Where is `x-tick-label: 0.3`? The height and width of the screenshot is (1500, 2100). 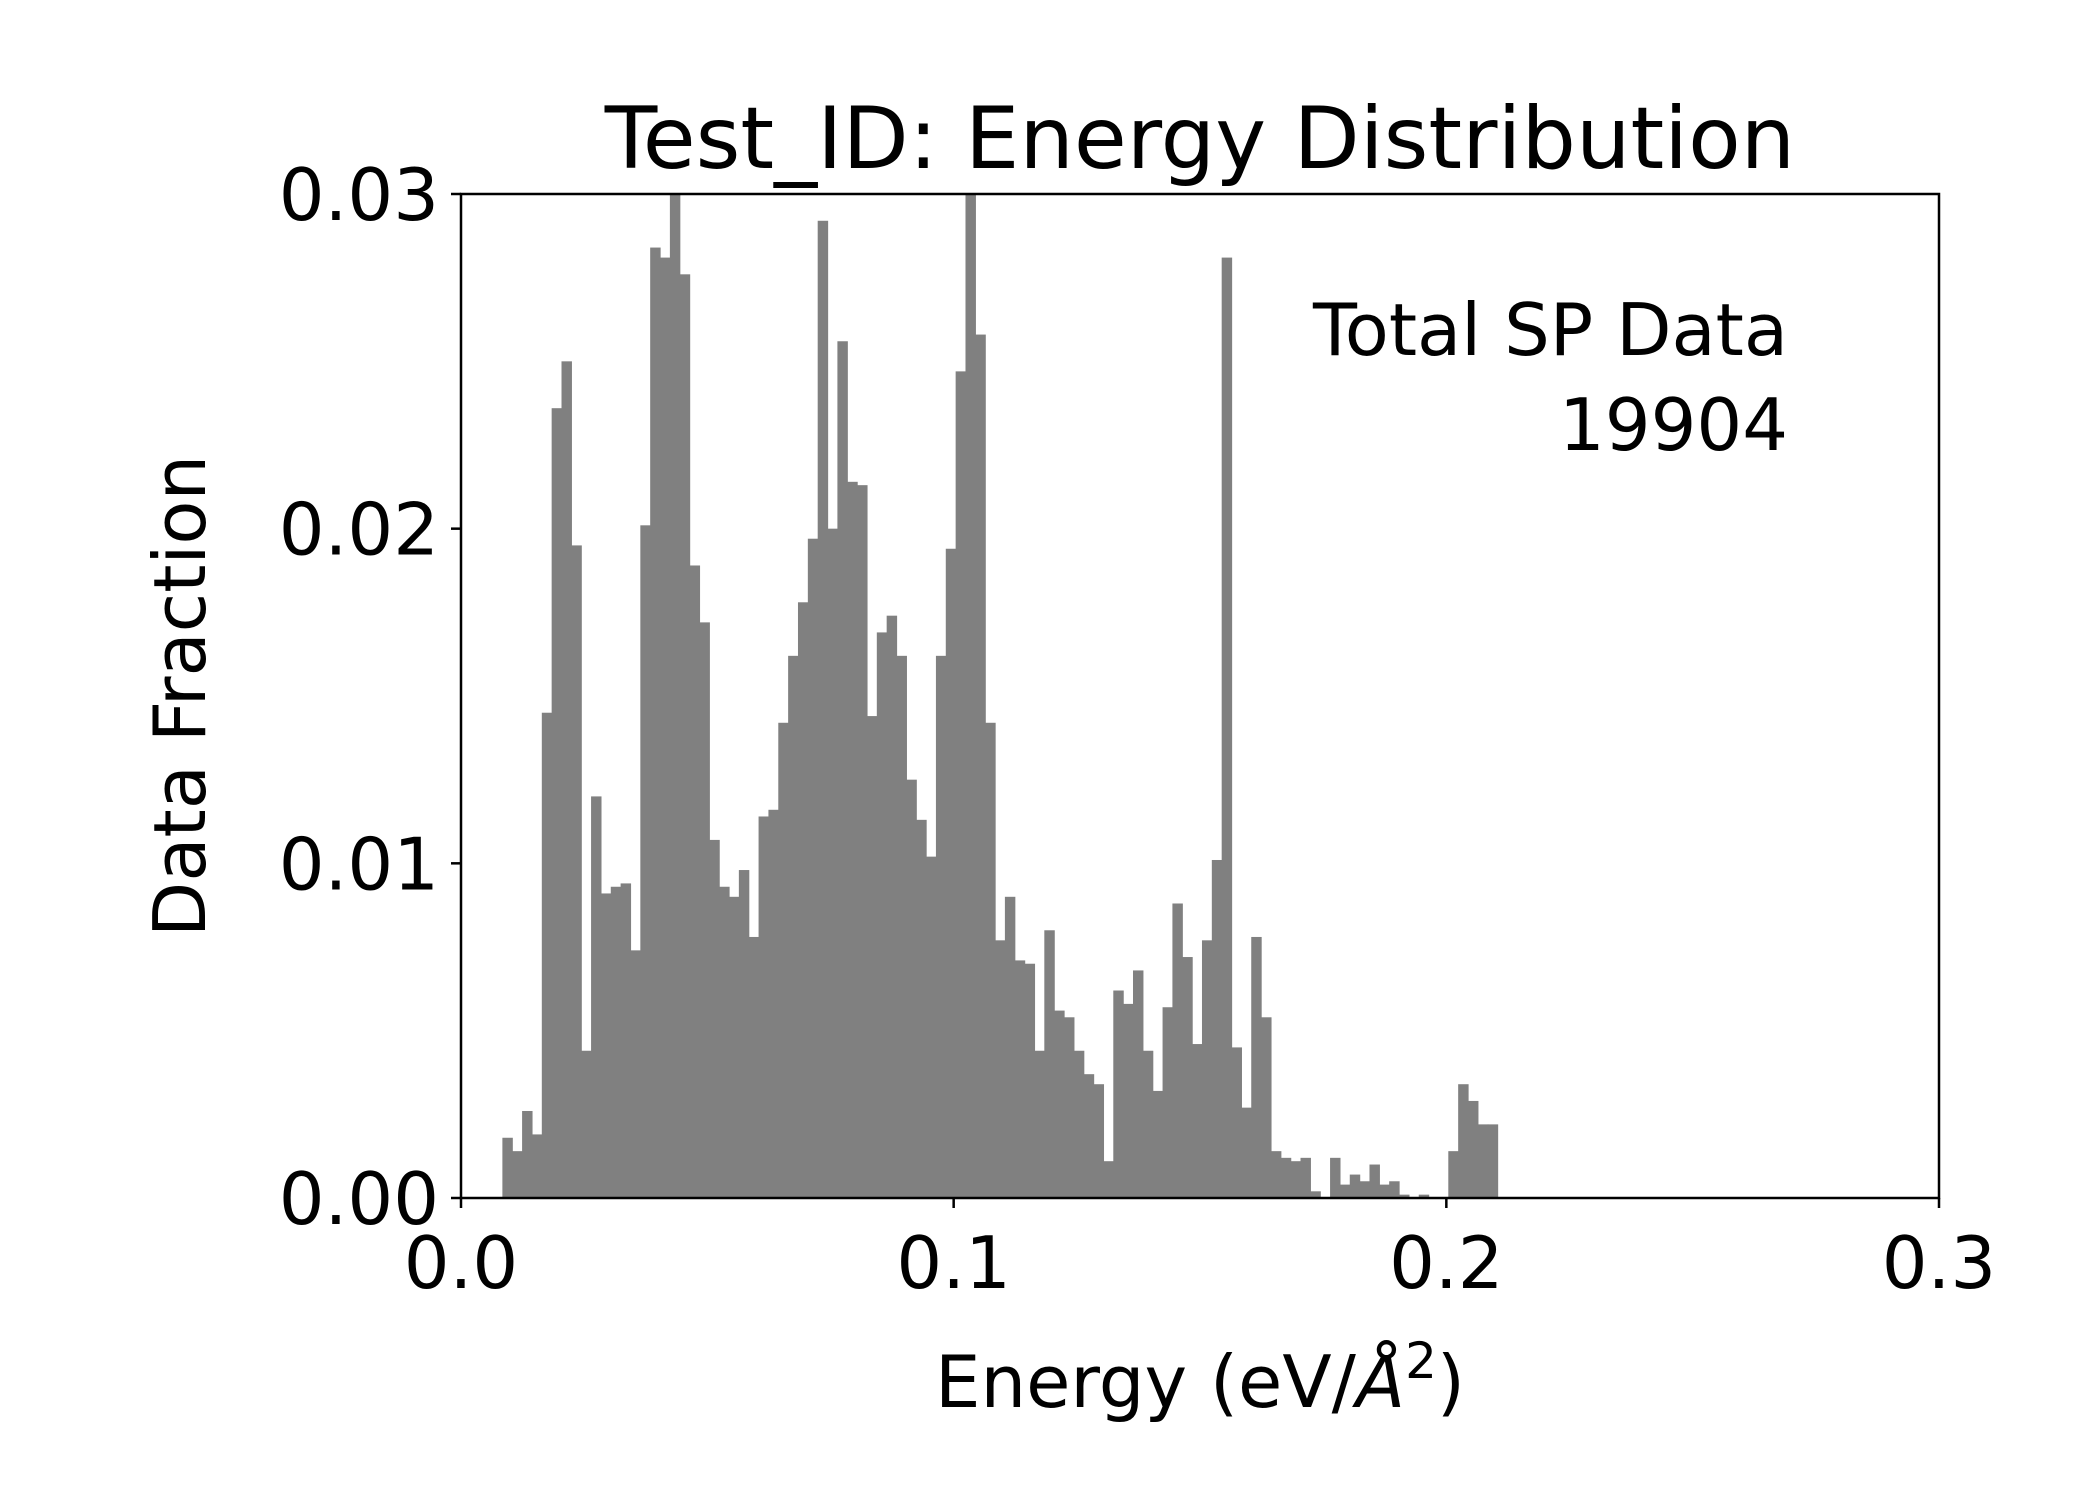
x-tick-label: 0.3 is located at coordinates (1939, 1263).